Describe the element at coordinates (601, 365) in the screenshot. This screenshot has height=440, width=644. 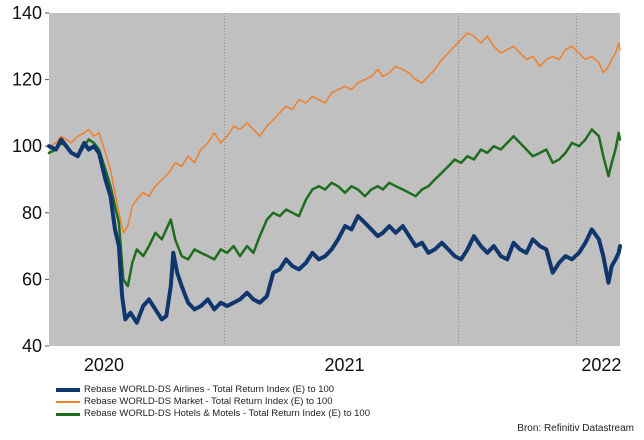
I see `x-tick-label: 2022` at that location.